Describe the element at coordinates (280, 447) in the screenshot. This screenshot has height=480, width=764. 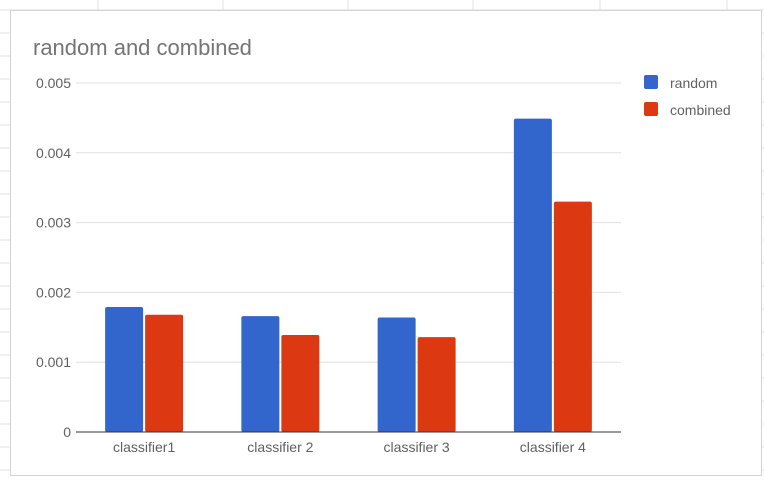
I see `x-tick-label: classifier 2` at that location.